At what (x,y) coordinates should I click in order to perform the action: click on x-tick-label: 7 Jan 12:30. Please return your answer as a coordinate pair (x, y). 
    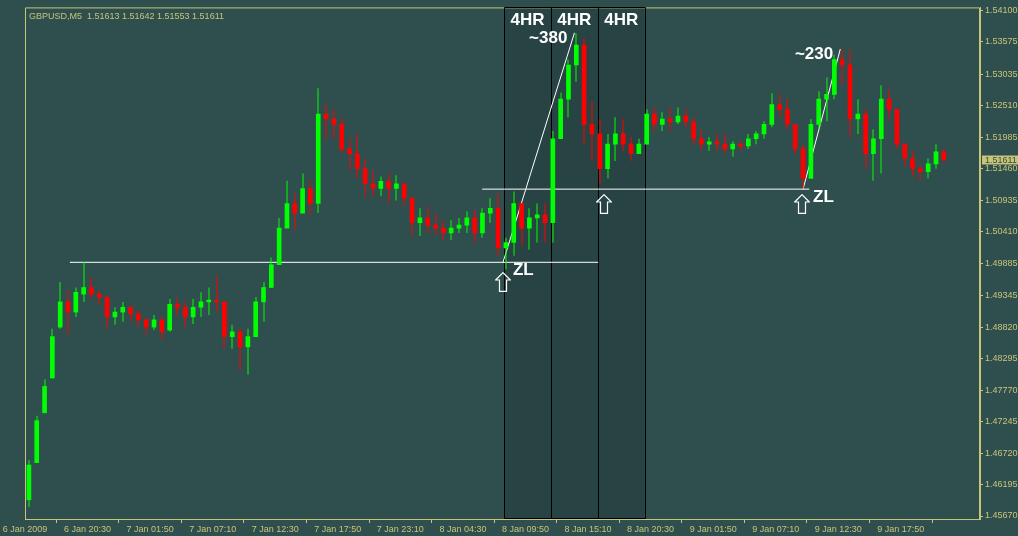
    Looking at the image, I should click on (275, 528).